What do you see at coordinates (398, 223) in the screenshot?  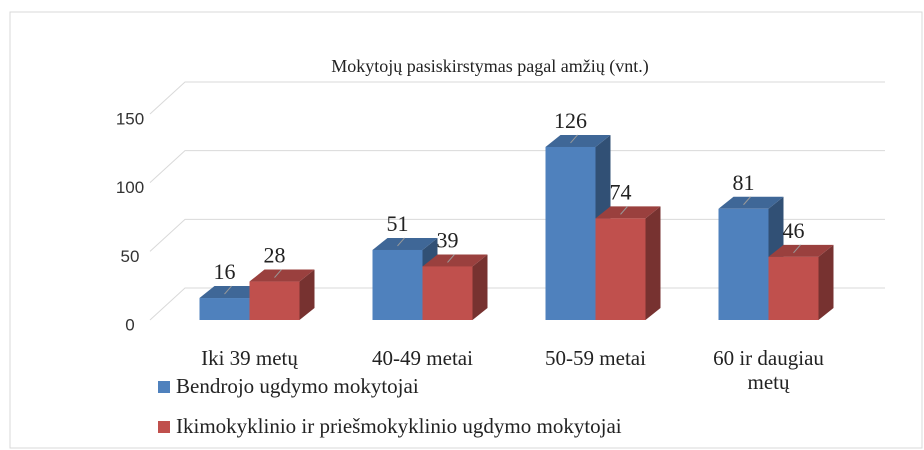 I see `data-label: 51` at bounding box center [398, 223].